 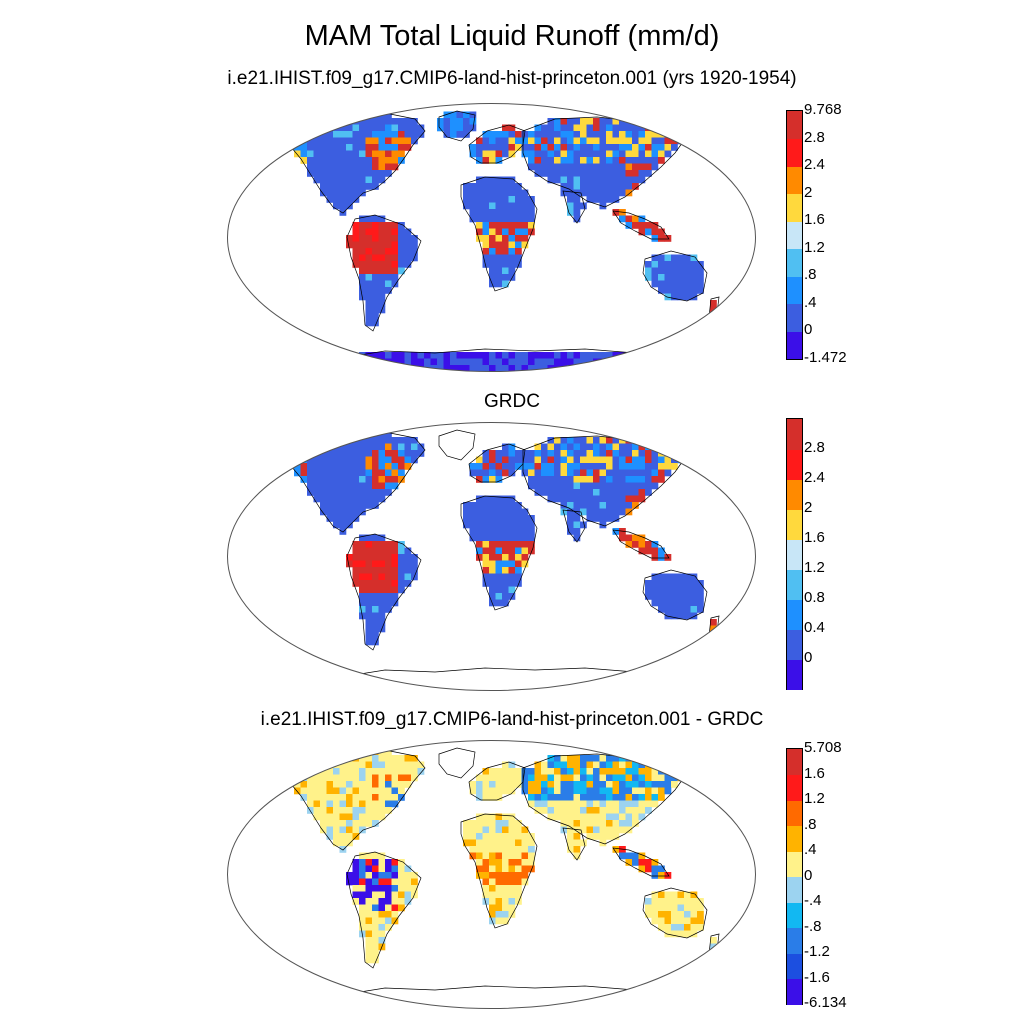 What do you see at coordinates (794, 207) in the screenshot?
I see `colorbar-segment` at bounding box center [794, 207].